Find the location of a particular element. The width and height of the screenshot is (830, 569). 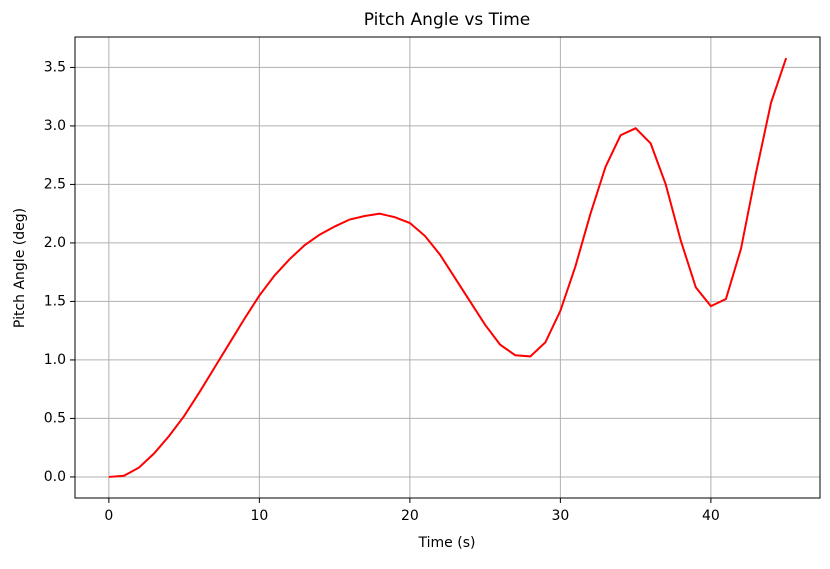

y-tick-label: 0.0 is located at coordinates (55, 477).